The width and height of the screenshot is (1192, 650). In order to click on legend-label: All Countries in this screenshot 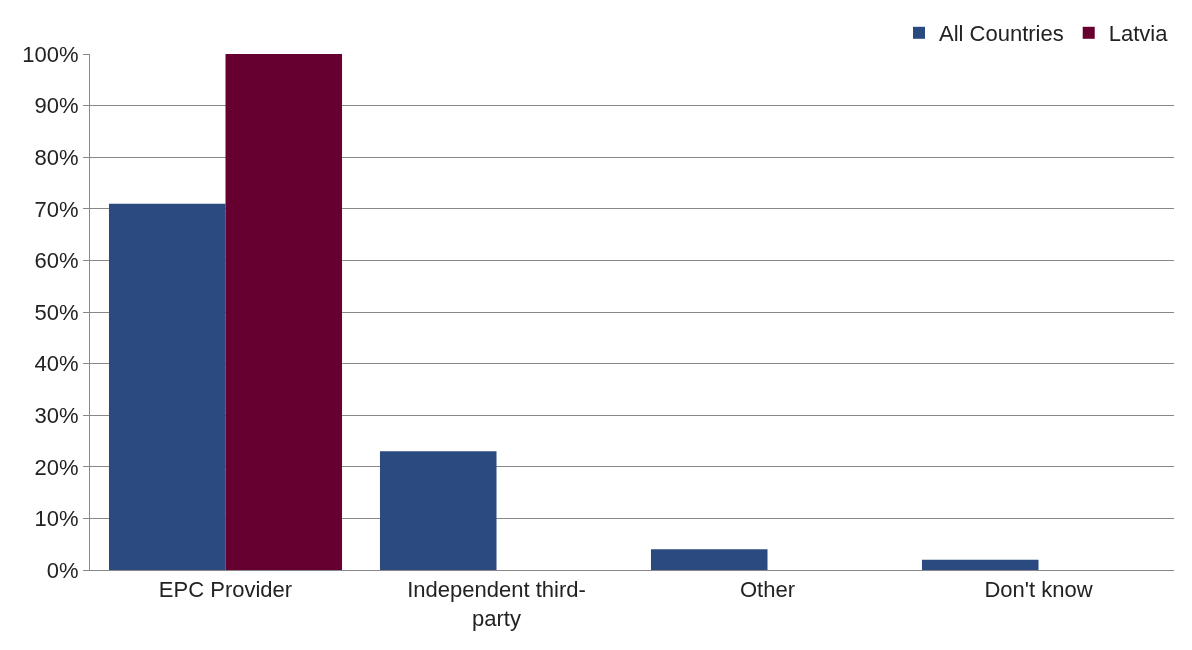, I will do `click(1001, 34)`.